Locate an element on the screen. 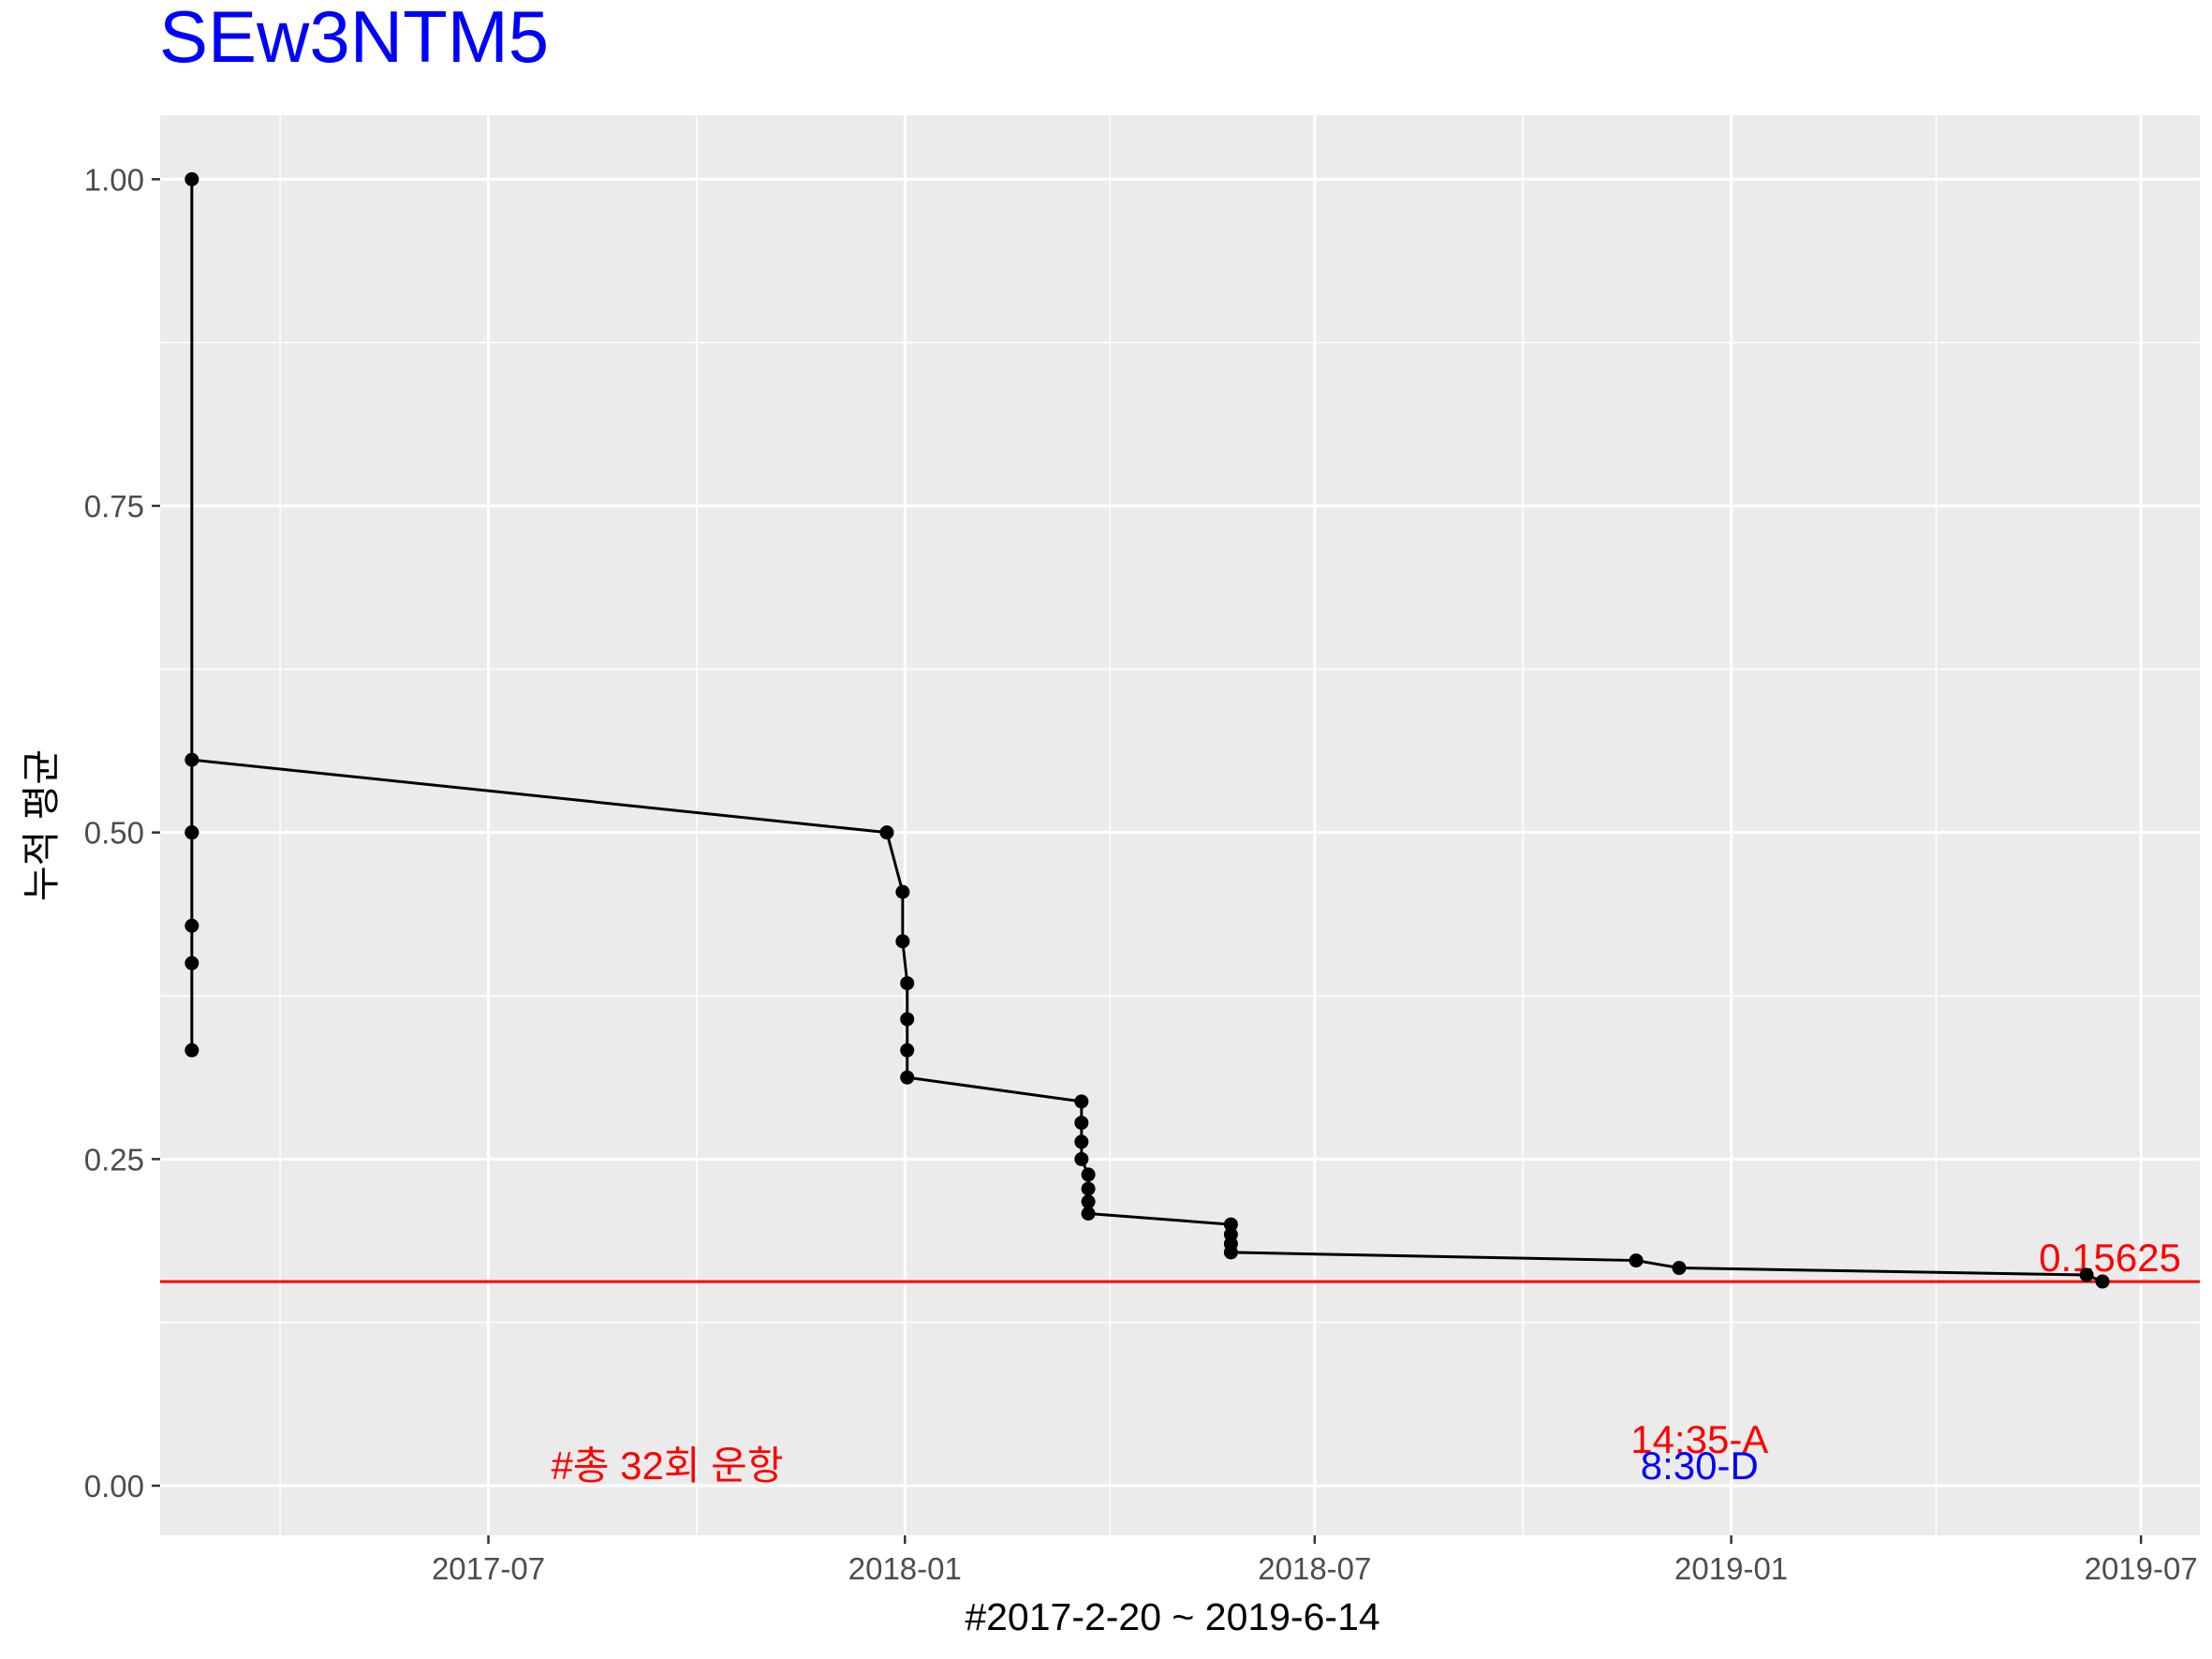 Image resolution: width=2212 pixels, height=1659 pixels. y-tick-label: 0.75 is located at coordinates (114, 507).